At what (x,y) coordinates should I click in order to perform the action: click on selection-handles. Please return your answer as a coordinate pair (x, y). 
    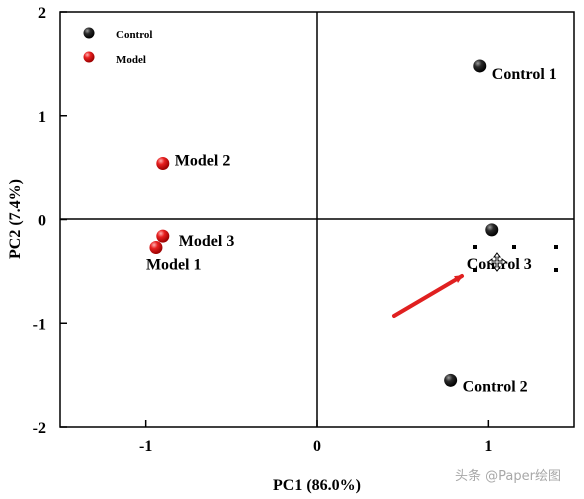
    Looking at the image, I should click on (515, 258).